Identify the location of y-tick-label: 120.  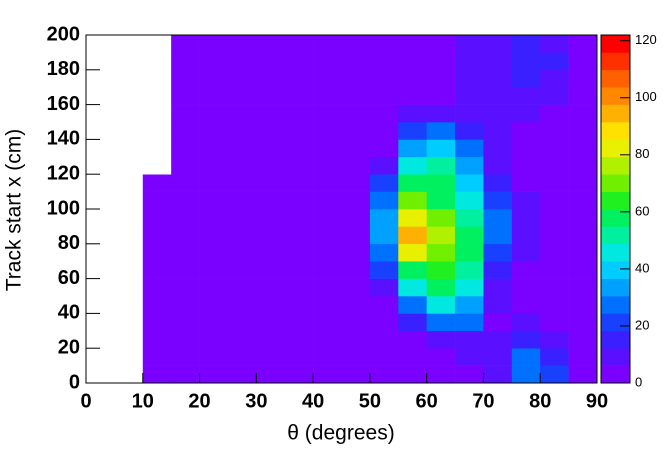
(63, 173).